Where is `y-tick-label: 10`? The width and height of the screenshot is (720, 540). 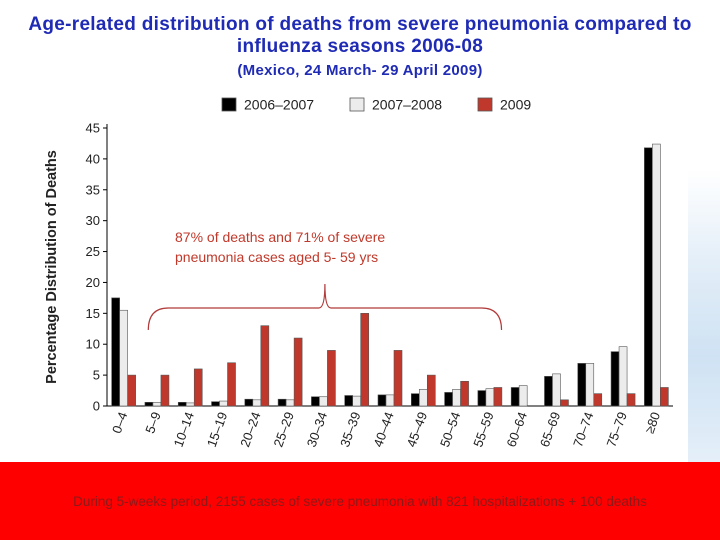 y-tick-label: 10 is located at coordinates (93, 344).